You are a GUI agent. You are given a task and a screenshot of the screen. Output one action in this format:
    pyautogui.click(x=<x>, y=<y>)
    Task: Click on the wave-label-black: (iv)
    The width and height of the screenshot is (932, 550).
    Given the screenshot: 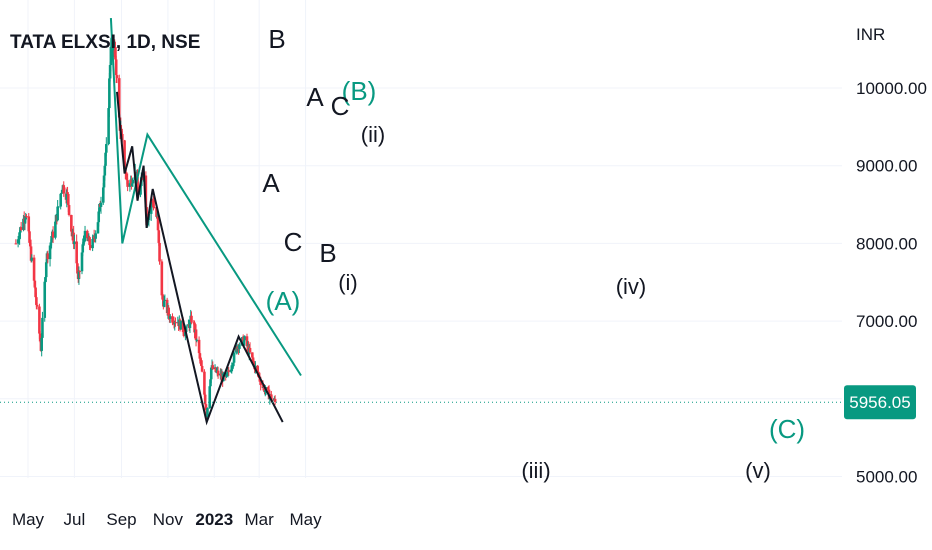 What is the action you would take?
    pyautogui.click(x=631, y=286)
    